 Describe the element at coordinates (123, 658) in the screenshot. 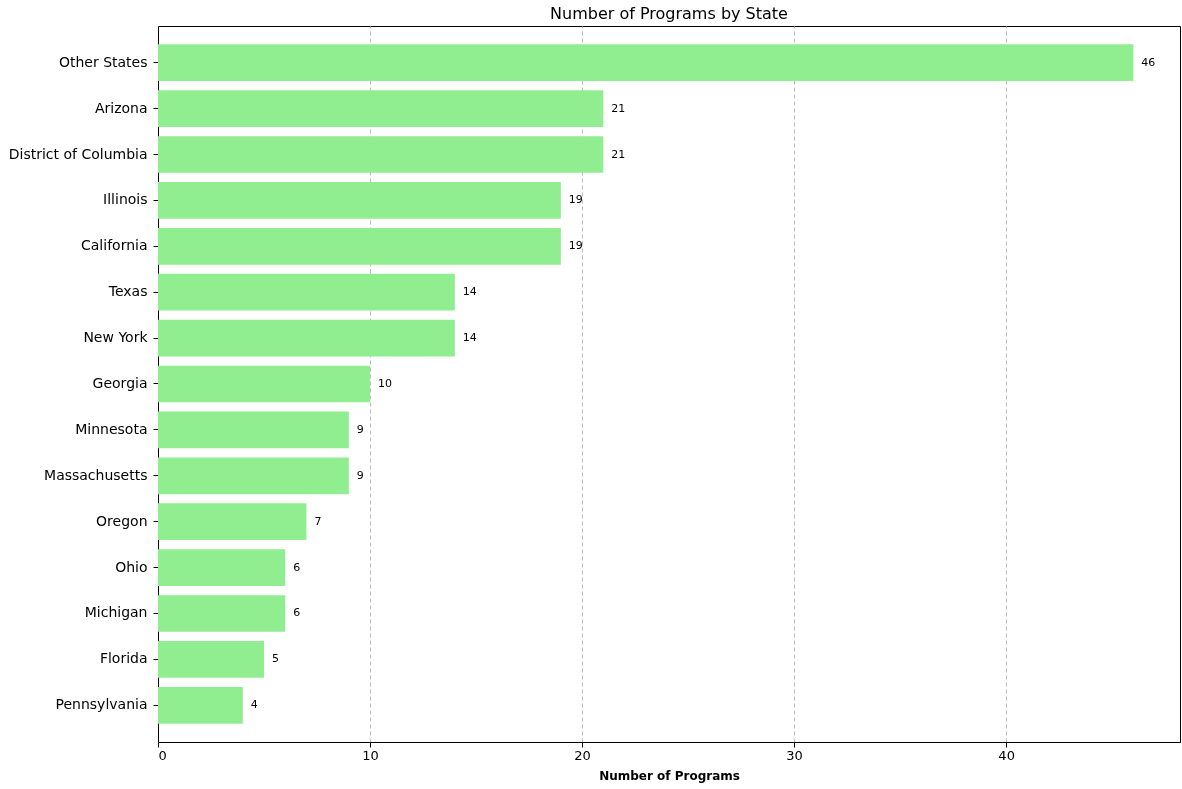

I see `y-tick-label: Florida` at that location.